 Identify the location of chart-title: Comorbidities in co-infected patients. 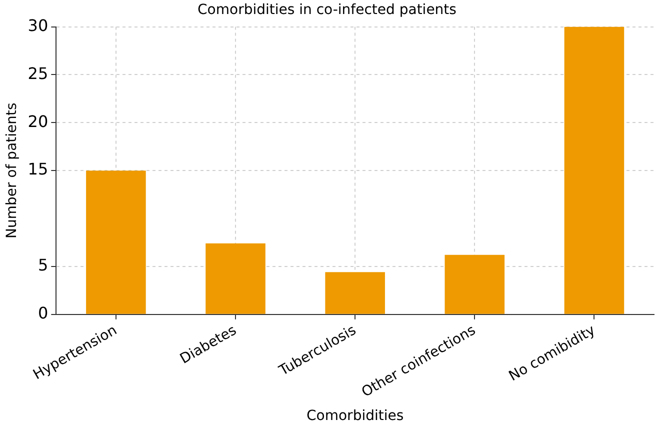
(327, 10).